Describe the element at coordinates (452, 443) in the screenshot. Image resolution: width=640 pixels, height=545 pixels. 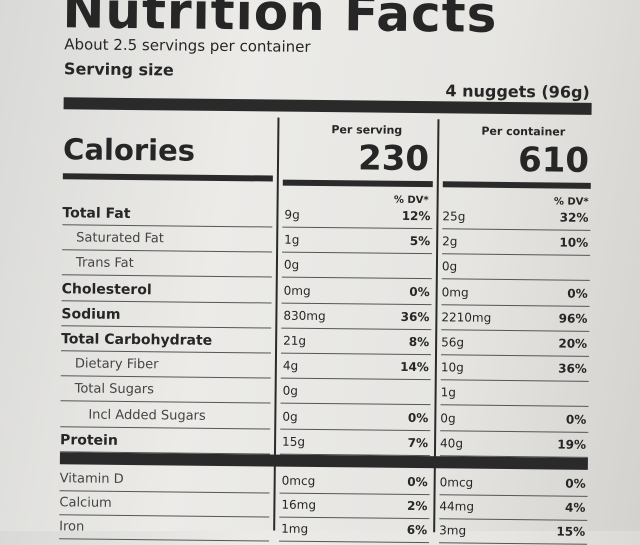
I see `container-amount: 40g` at that location.